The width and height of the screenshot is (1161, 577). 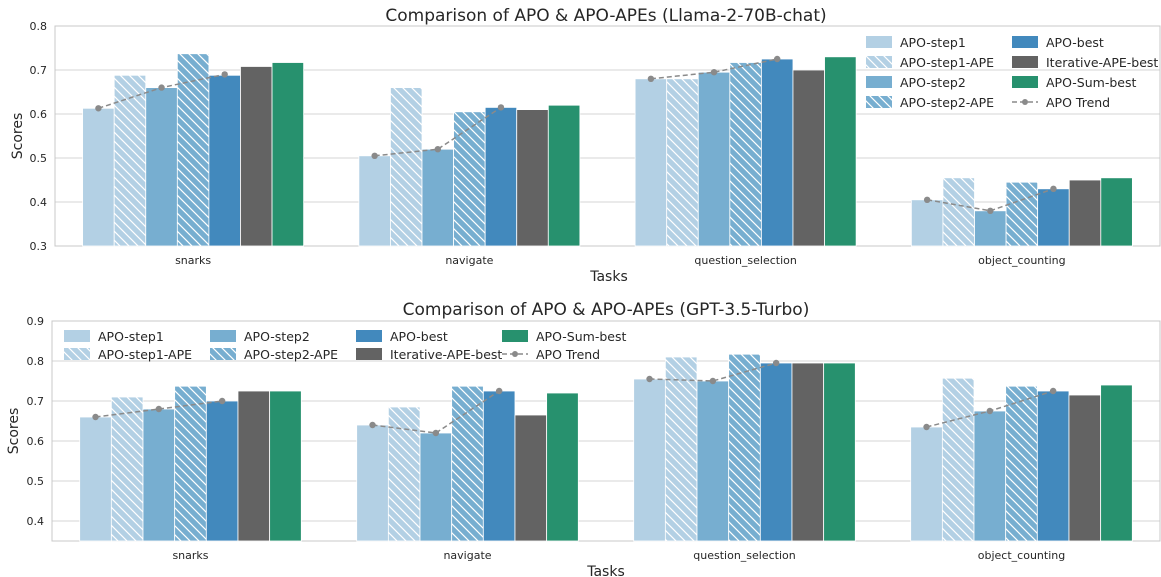 I want to click on bar-apo-best-object-counting, so click(x=1053, y=466).